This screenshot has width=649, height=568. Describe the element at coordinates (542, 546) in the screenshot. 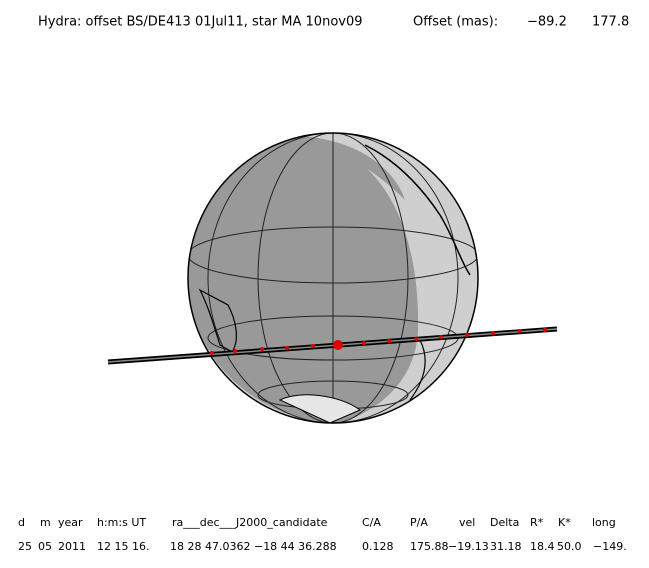

I see `cell: 18.4` at that location.